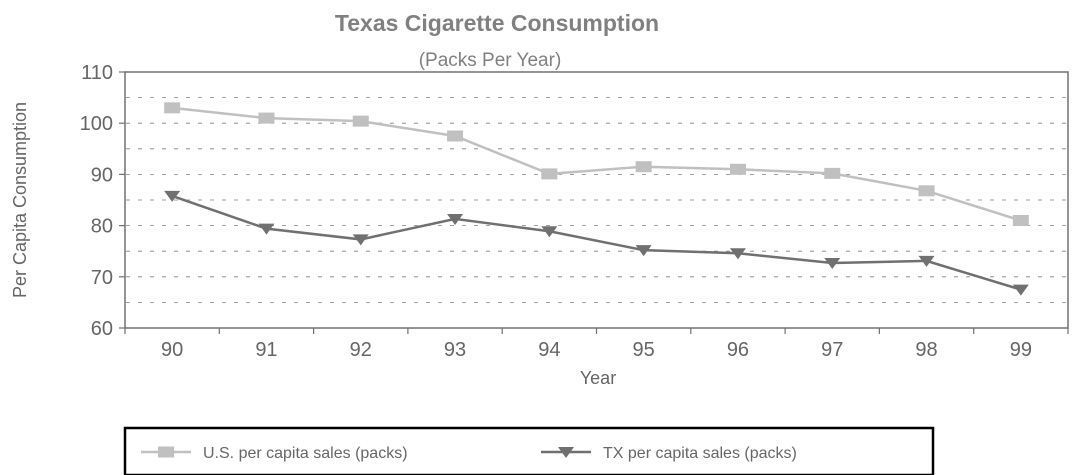 The height and width of the screenshot is (475, 1072). I want to click on chart-subtitle: (Packs Per Year), so click(490, 60).